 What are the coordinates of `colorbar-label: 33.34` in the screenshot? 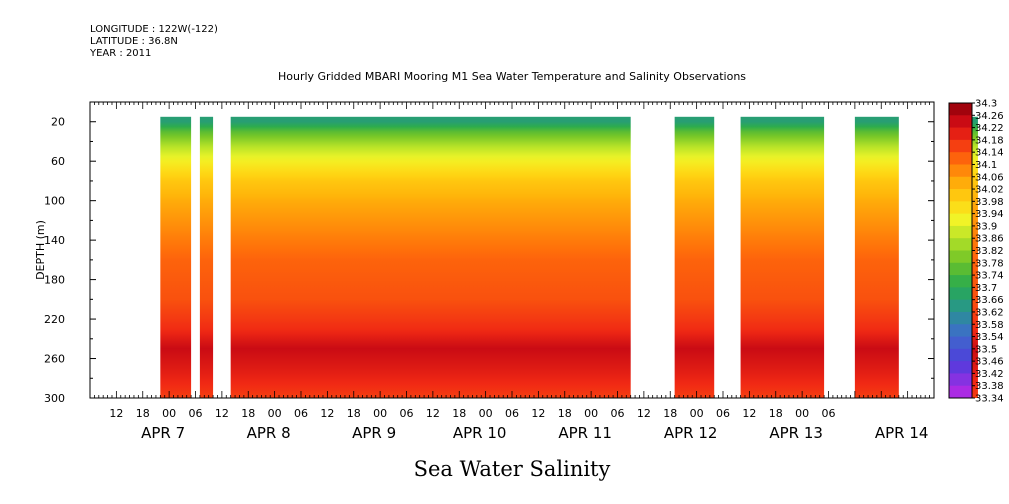 It's located at (989, 399).